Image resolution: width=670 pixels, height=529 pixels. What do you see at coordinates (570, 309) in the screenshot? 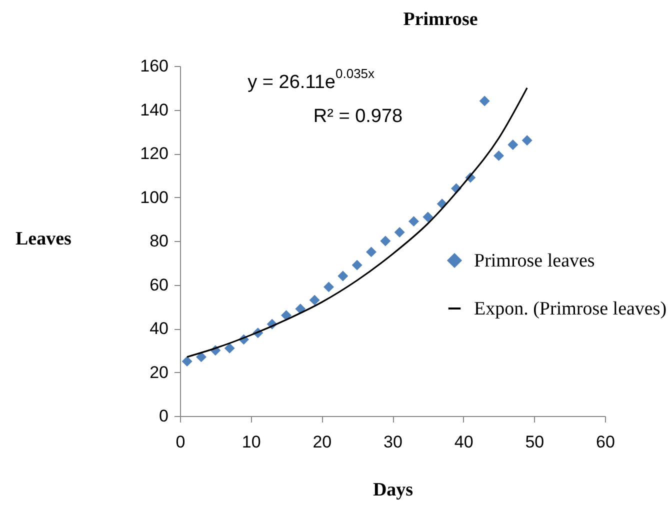
I see `legend-label: Expon. (Primrose leaves)` at bounding box center [570, 309].